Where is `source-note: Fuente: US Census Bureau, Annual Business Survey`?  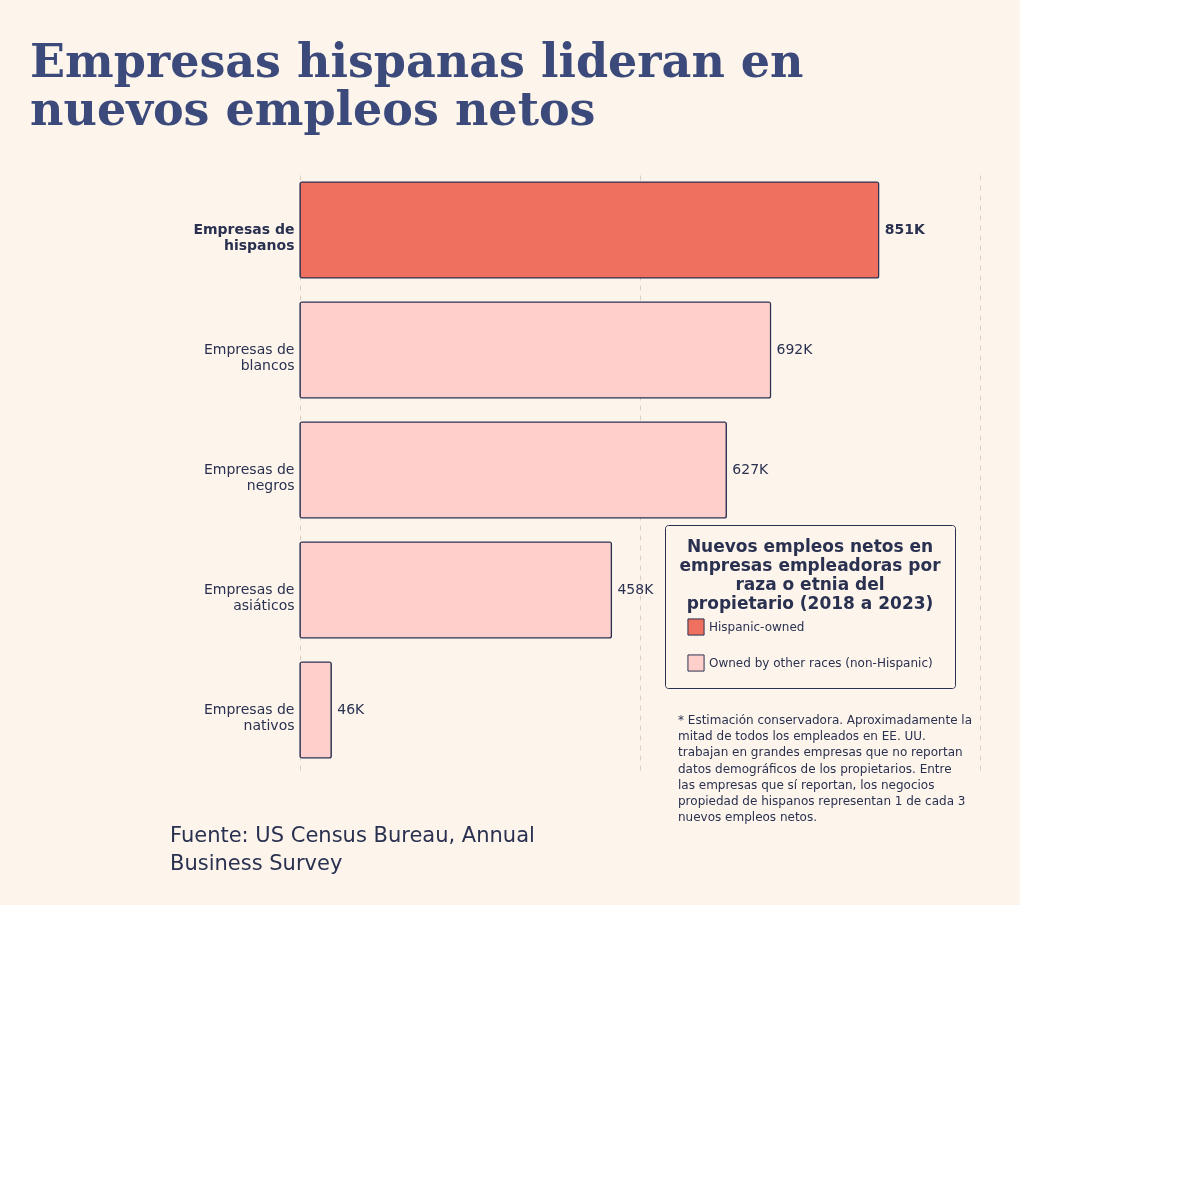 source-note: Fuente: US Census Bureau, Annual Business Survey is located at coordinates (352, 849).